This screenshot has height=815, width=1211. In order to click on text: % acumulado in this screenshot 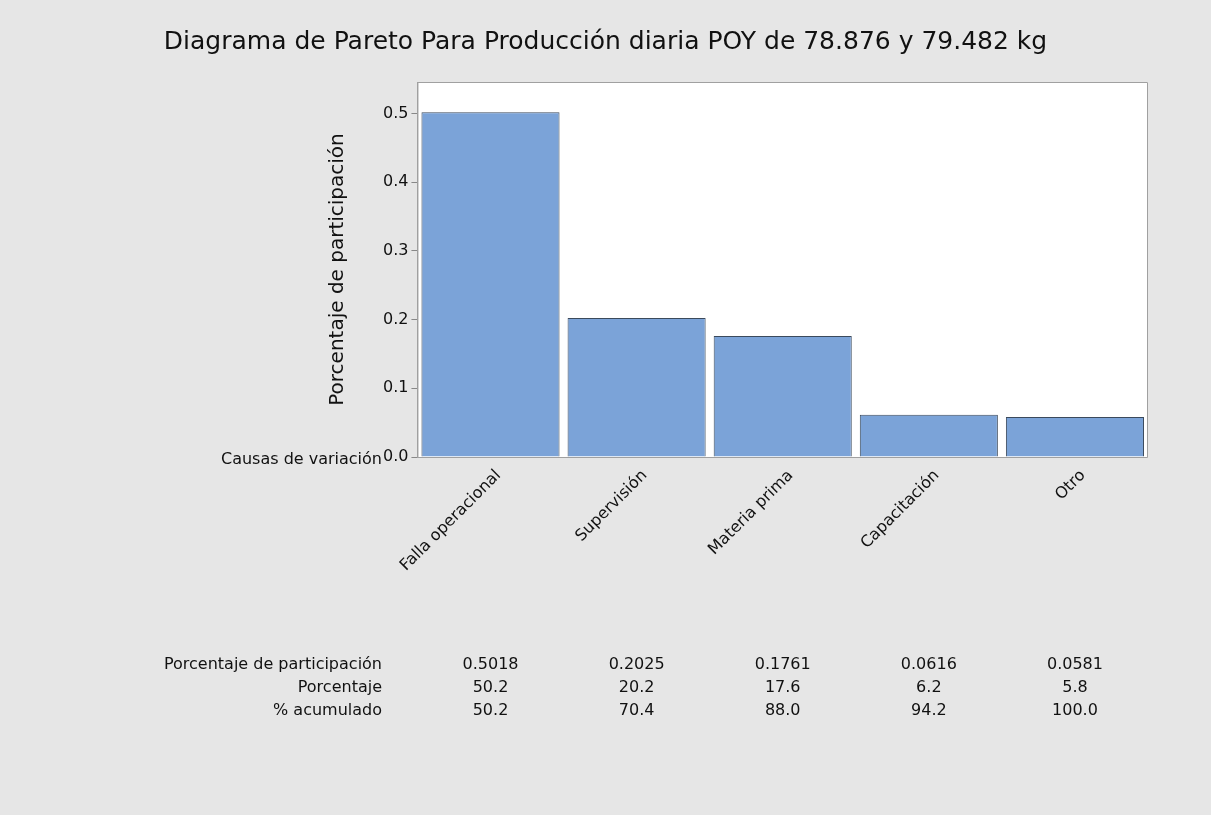, I will do `click(327, 710)`.